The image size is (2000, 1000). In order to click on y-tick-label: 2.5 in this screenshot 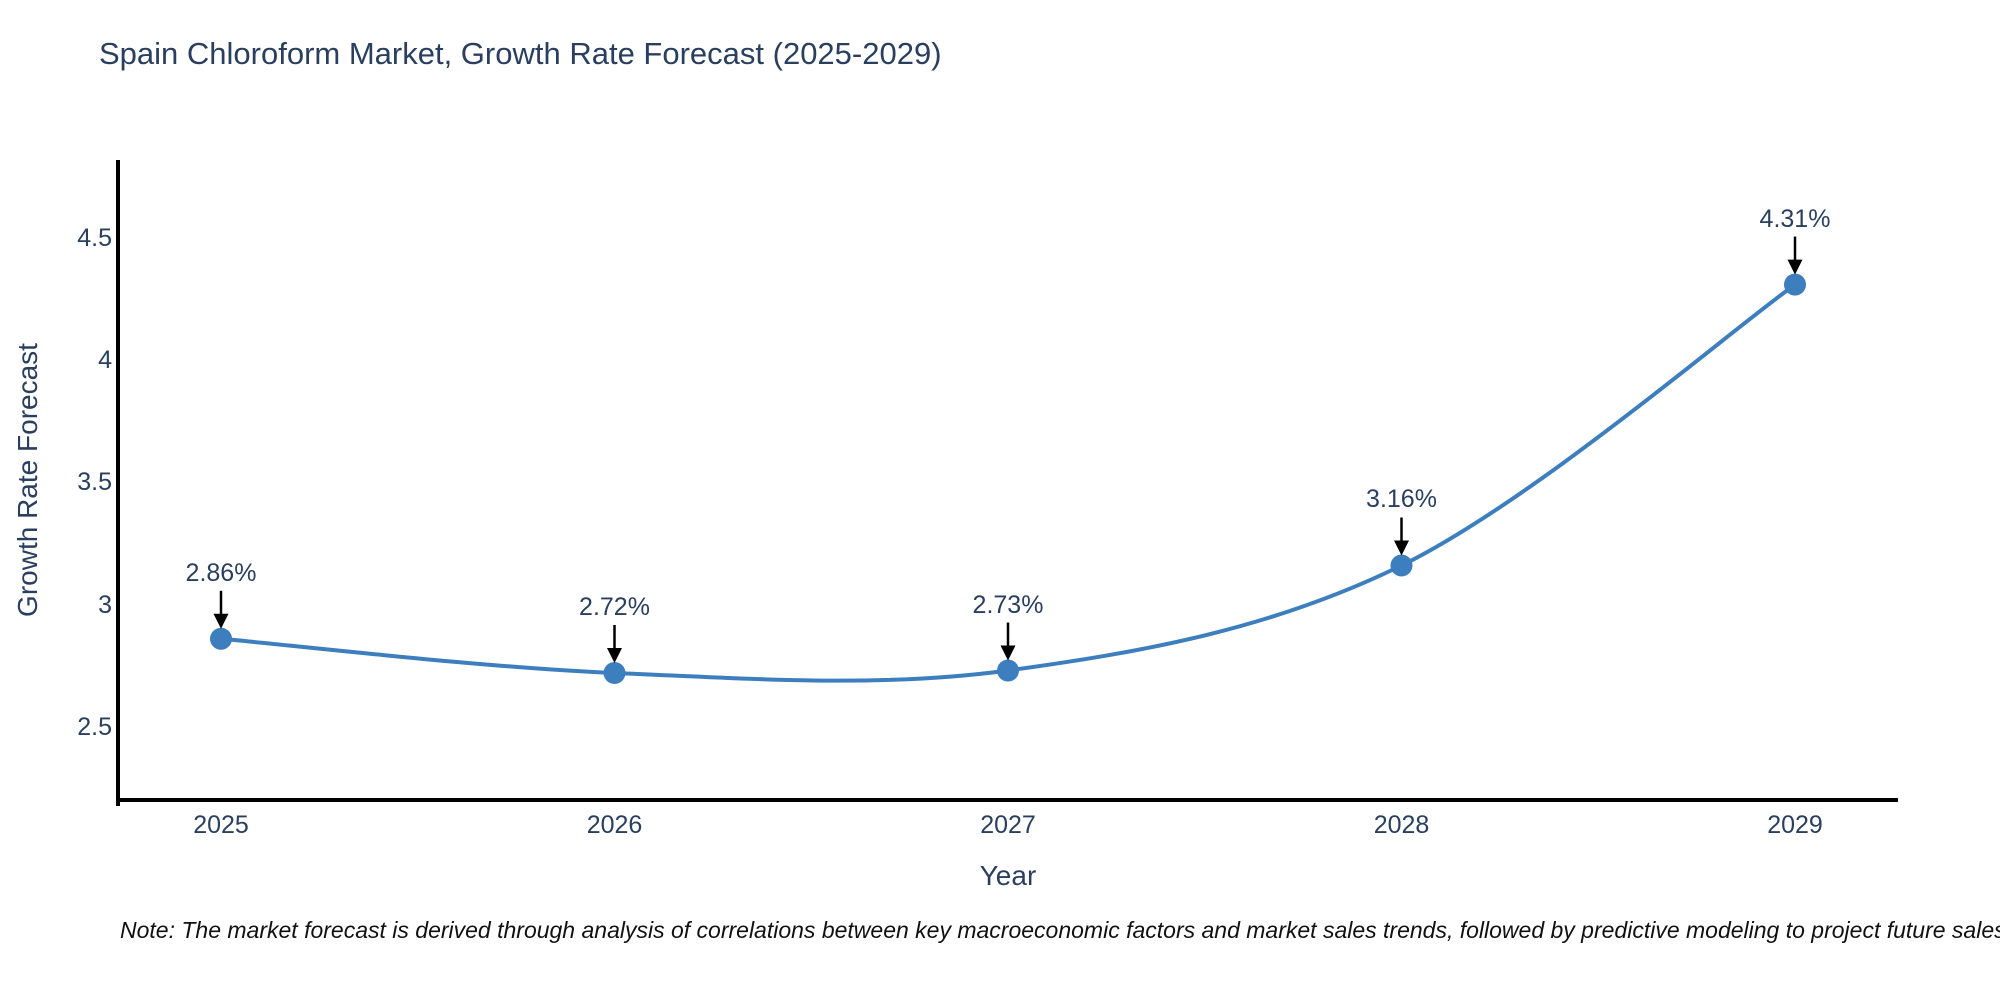, I will do `click(94, 726)`.